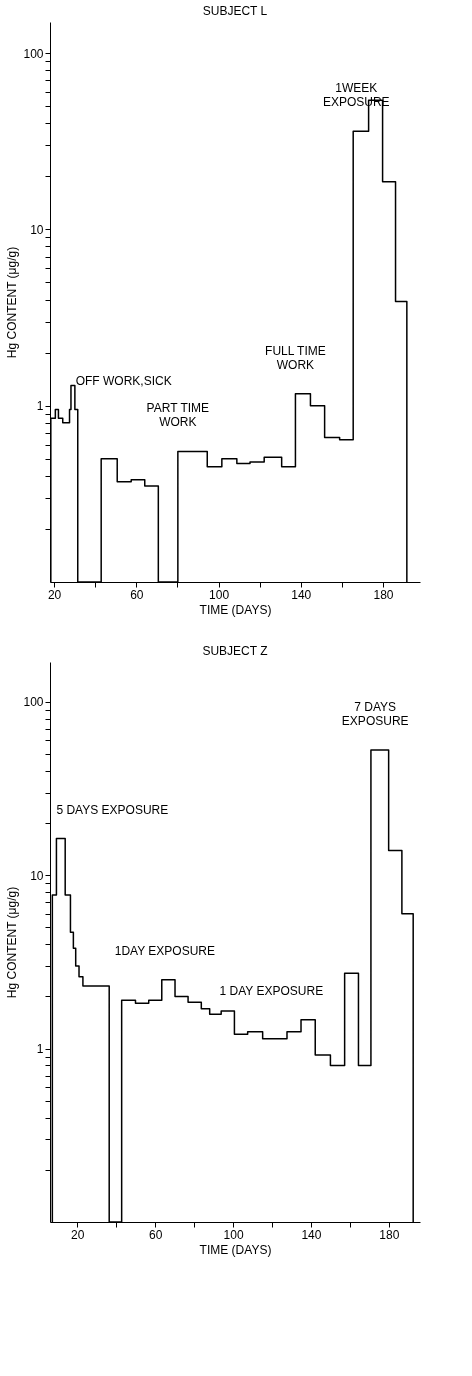 Image resolution: width=472 pixels, height=1376 pixels. Describe the element at coordinates (123, 380) in the screenshot. I see `annotation: OFF WORK,SICK` at that location.